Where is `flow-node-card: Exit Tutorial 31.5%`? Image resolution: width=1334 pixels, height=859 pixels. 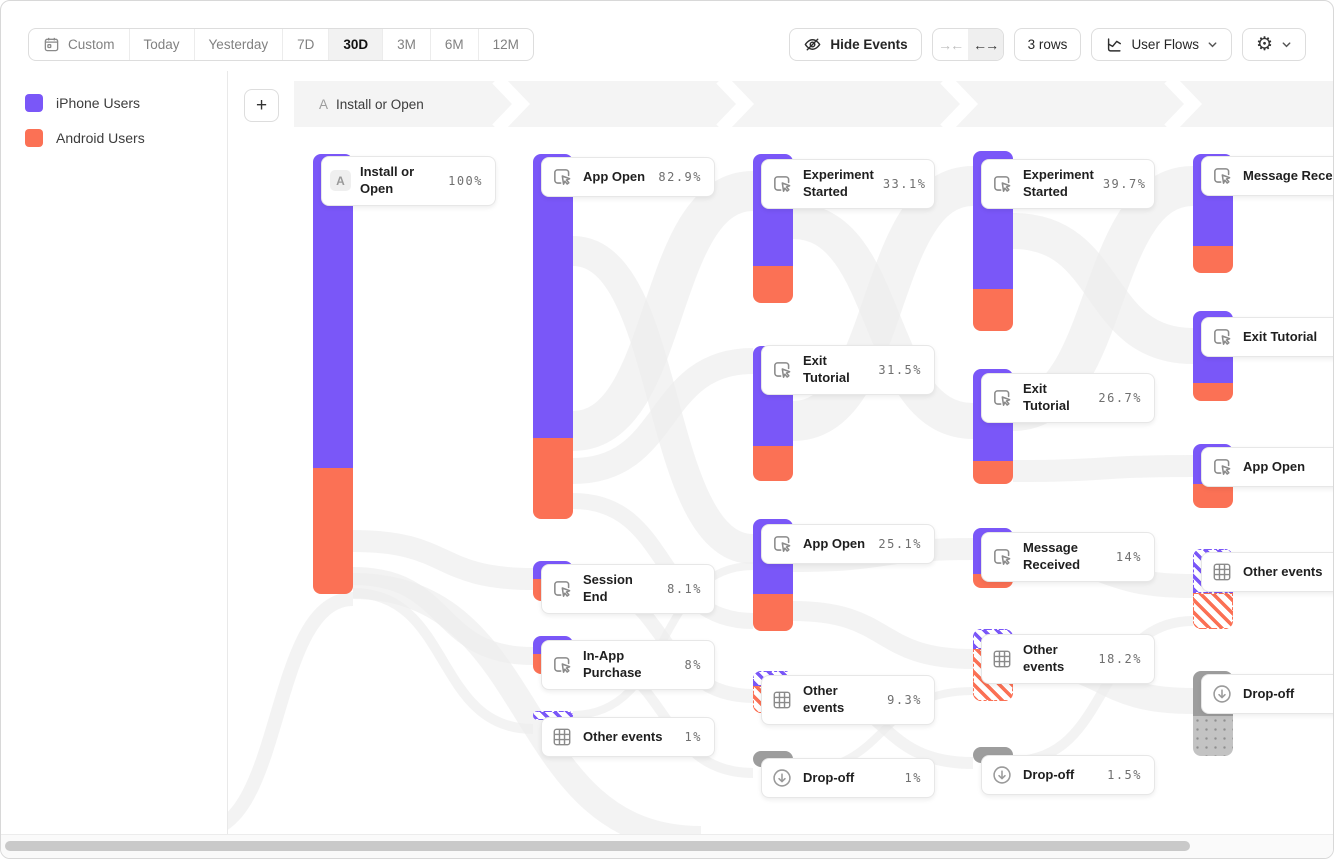
flow-node-card: Exit Tutorial 31.5% is located at coordinates (848, 370).